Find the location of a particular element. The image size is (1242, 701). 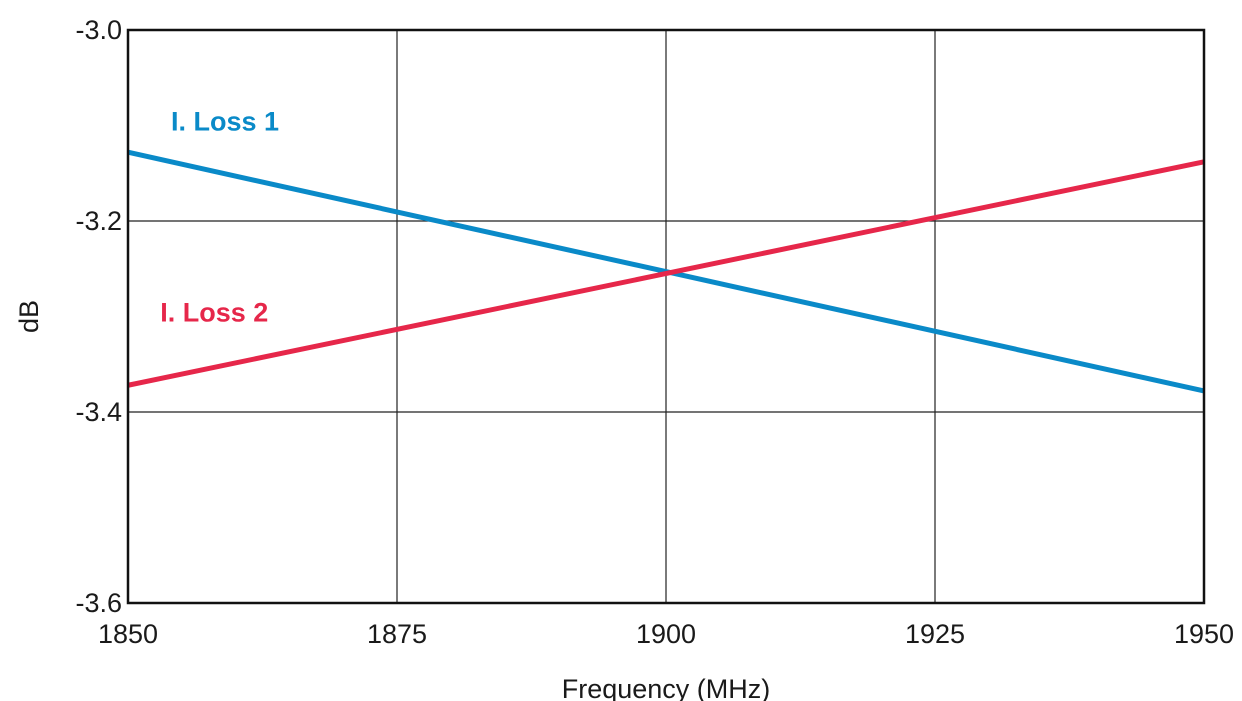

x-tick-label: 1950 is located at coordinates (1204, 634).